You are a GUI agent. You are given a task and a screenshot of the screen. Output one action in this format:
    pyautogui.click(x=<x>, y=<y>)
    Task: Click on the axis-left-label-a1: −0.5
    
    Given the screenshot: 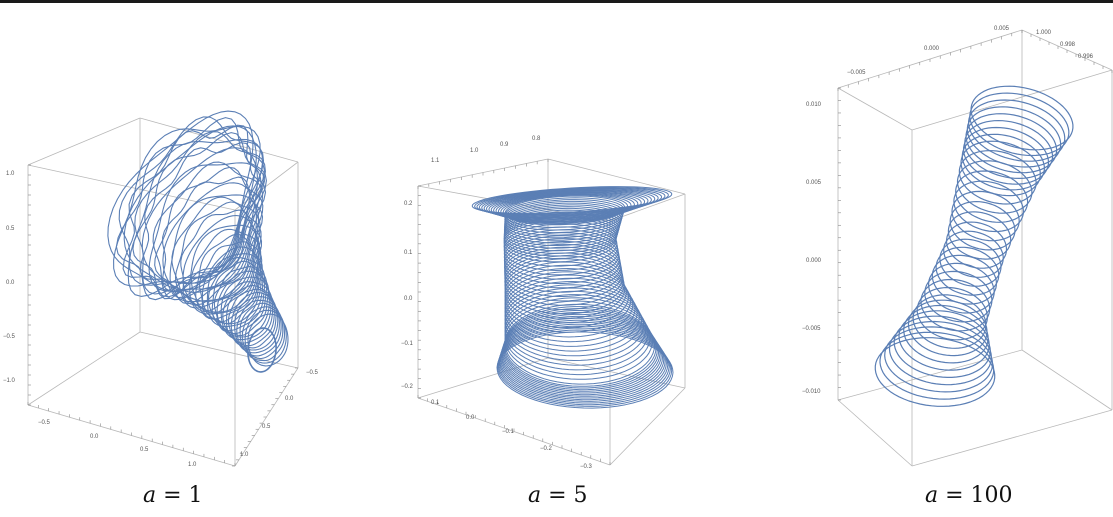 What is the action you would take?
    pyautogui.click(x=9, y=337)
    